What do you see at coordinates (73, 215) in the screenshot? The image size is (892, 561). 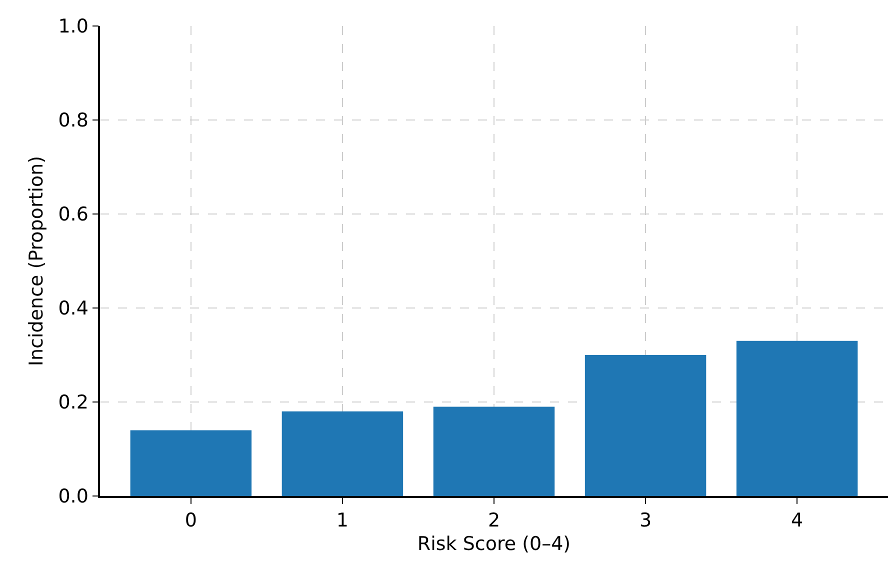 I see `y-tick-label: 0.6` at bounding box center [73, 215].